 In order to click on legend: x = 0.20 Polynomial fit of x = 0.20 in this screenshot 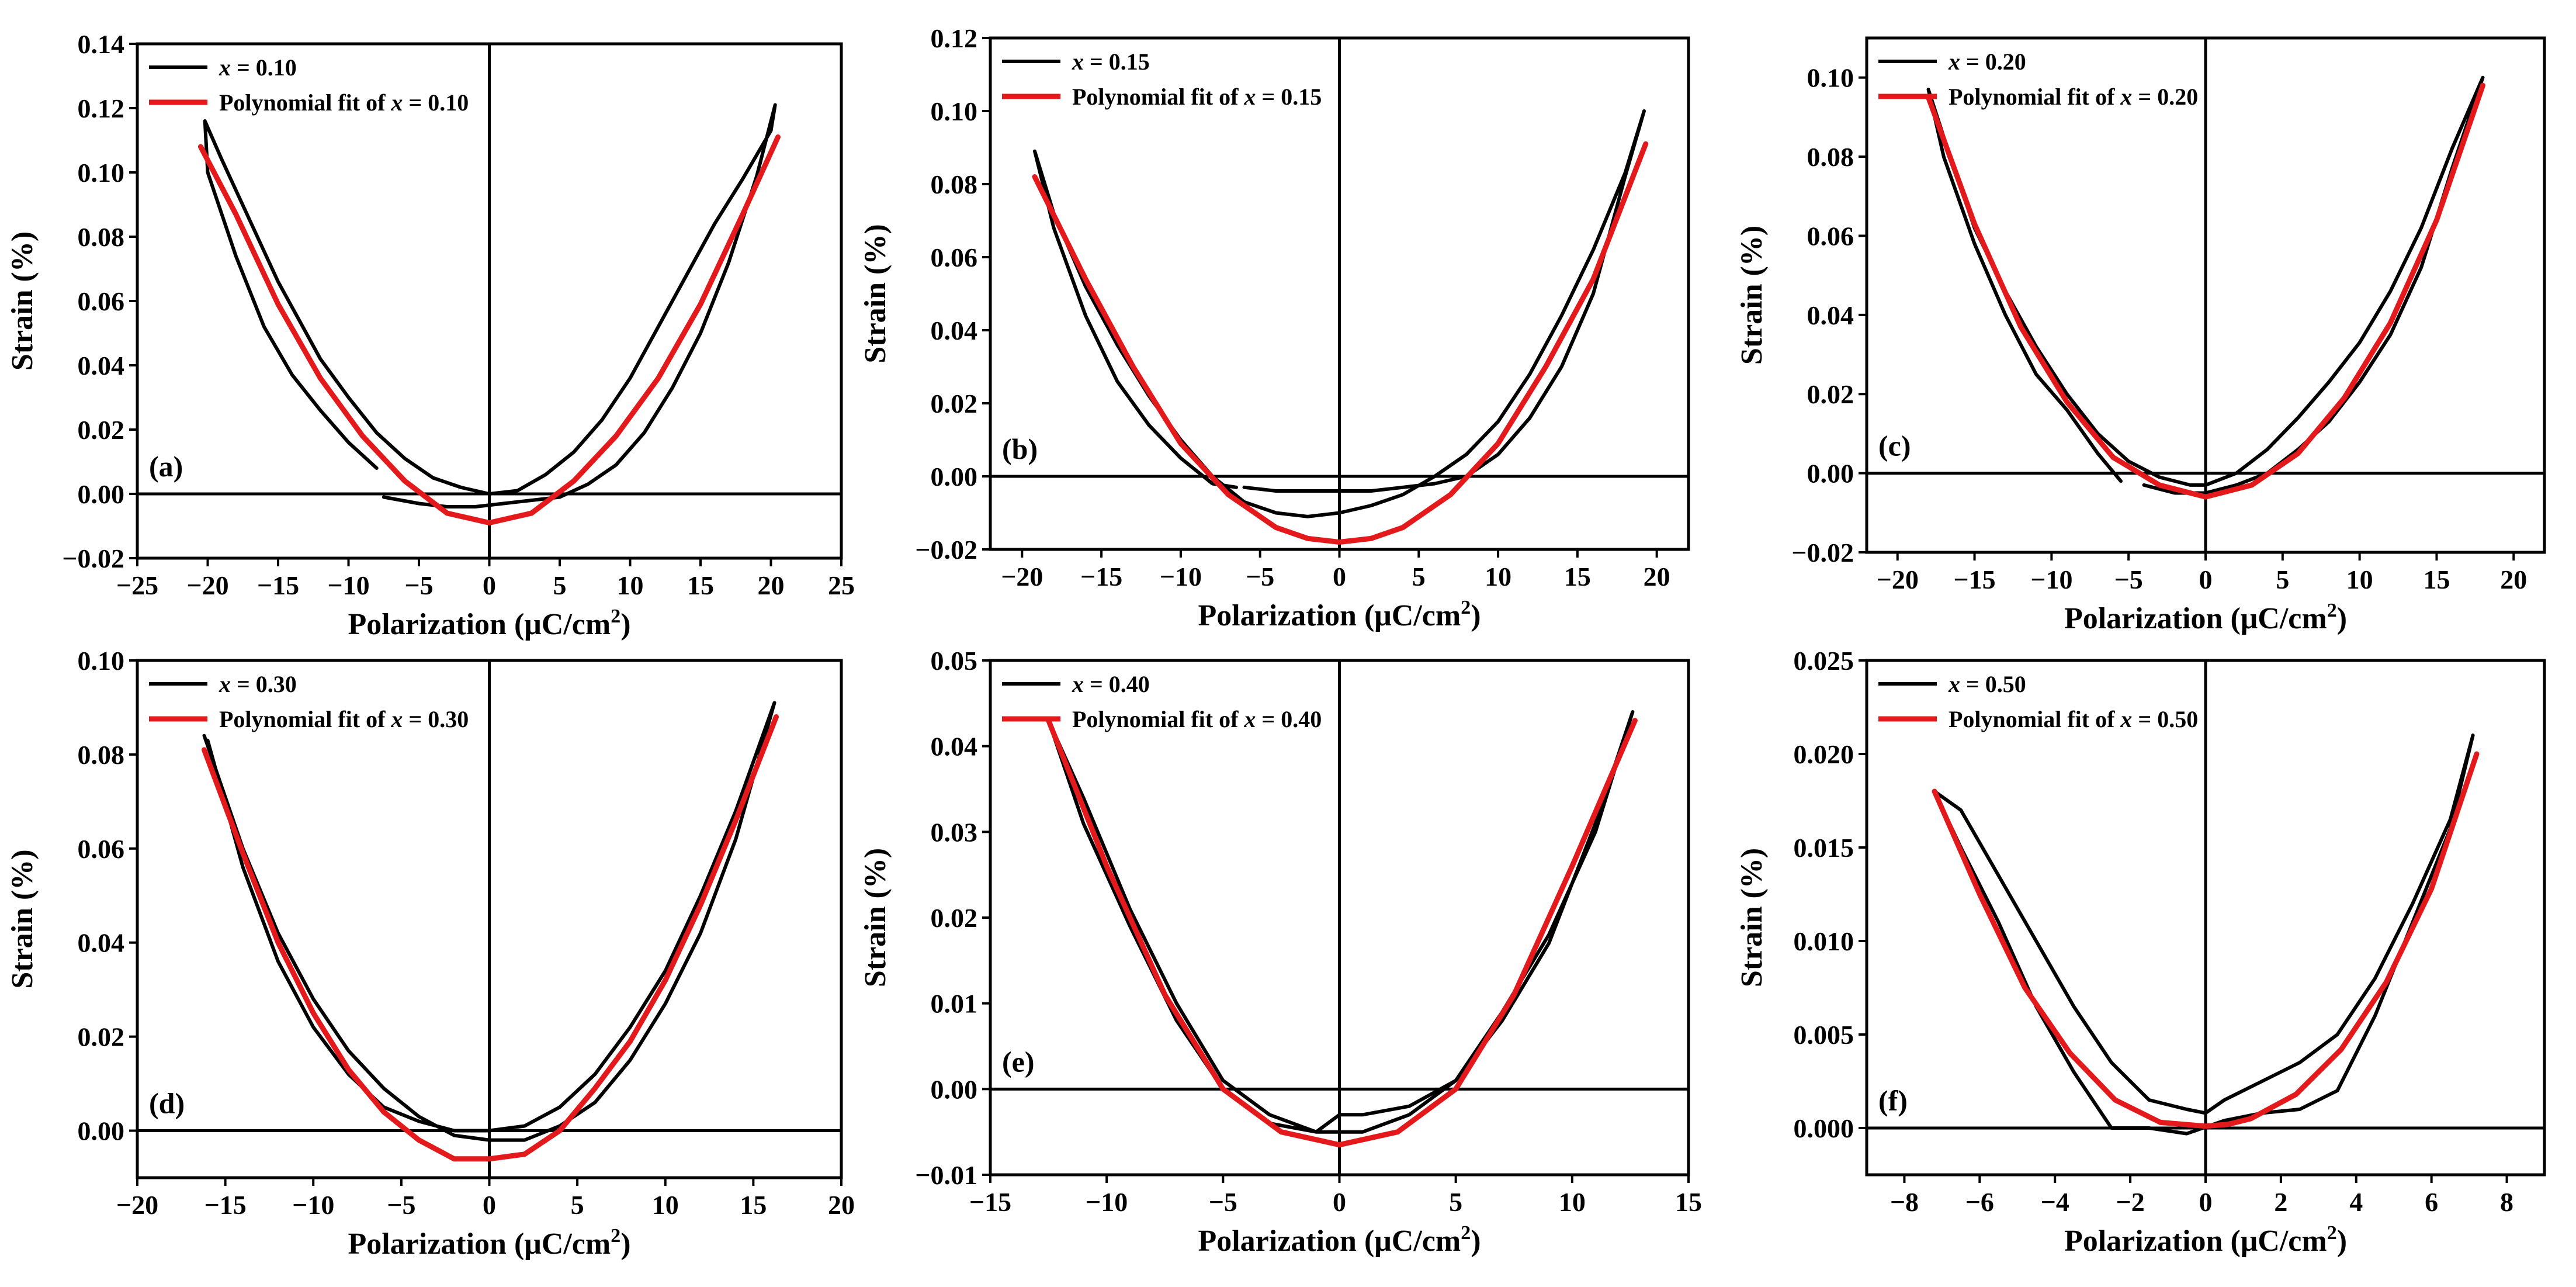, I will do `click(2038, 79)`.